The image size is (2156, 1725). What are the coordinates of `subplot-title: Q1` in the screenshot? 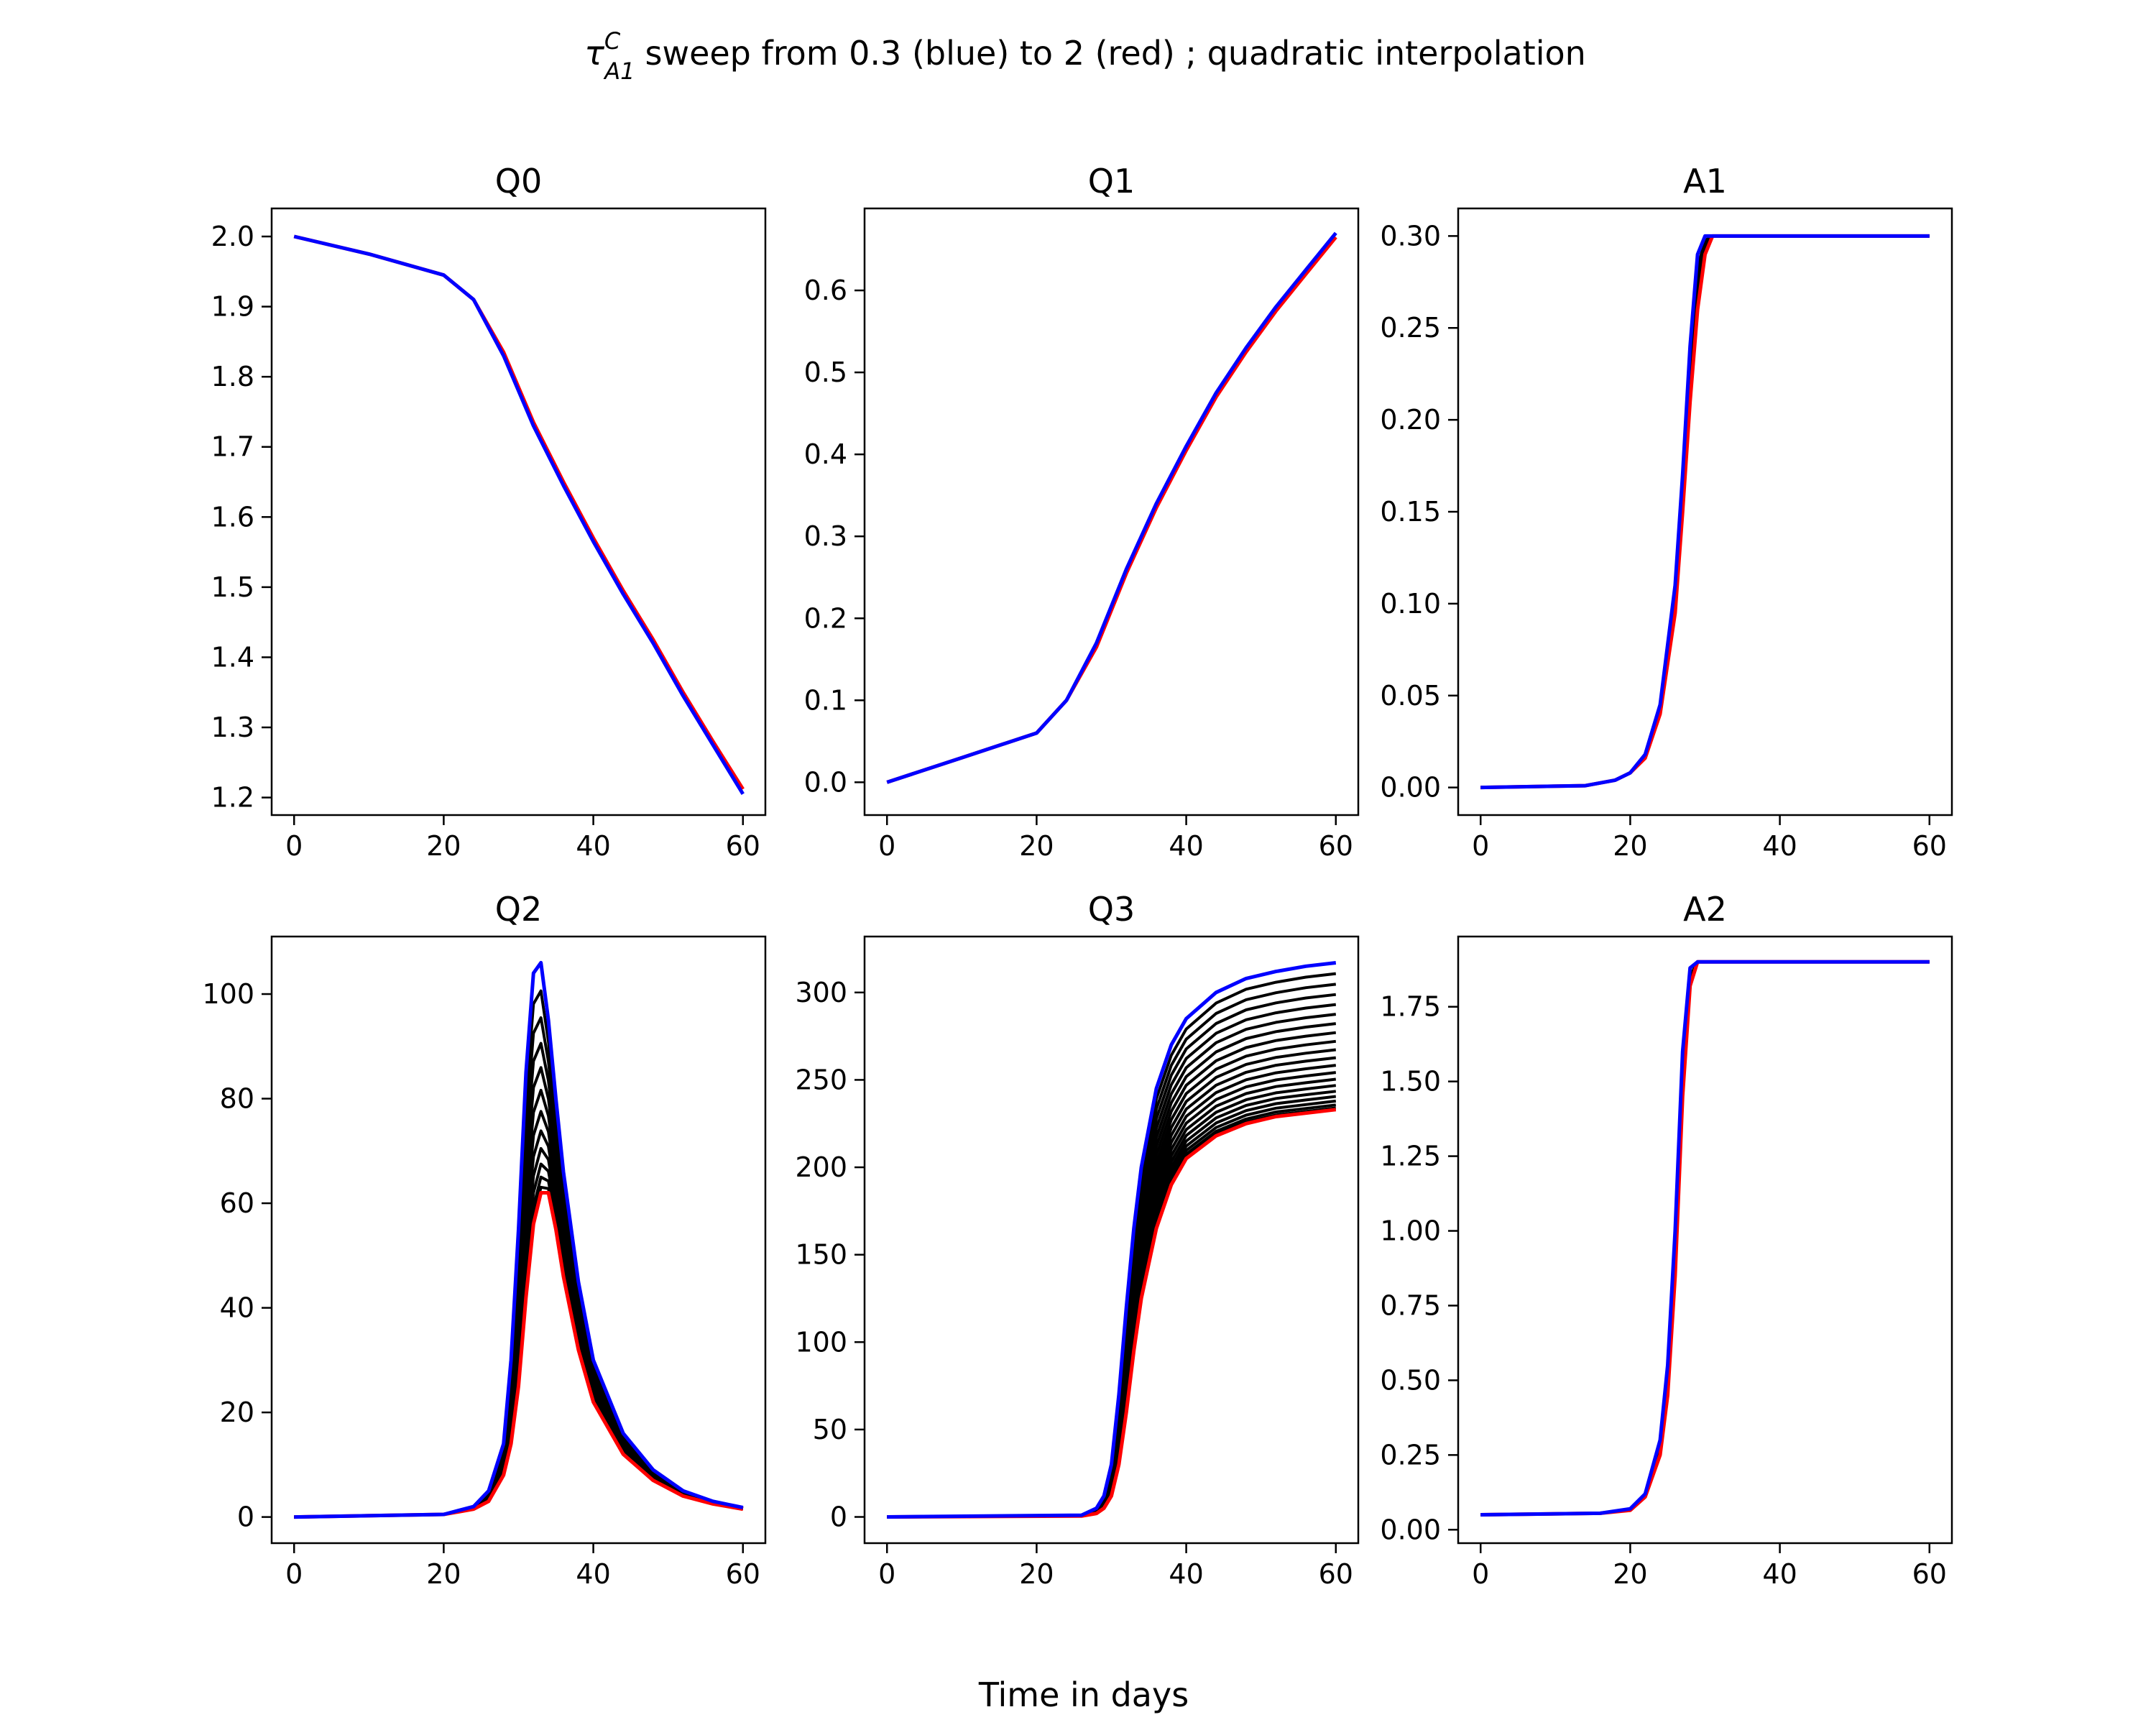 It's located at (1111, 181).